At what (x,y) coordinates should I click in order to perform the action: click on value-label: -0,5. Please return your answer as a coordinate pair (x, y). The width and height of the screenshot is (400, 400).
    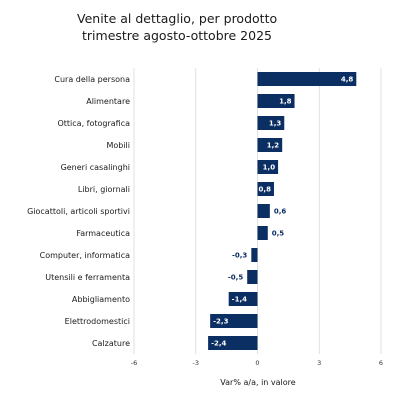
    Looking at the image, I should click on (235, 278).